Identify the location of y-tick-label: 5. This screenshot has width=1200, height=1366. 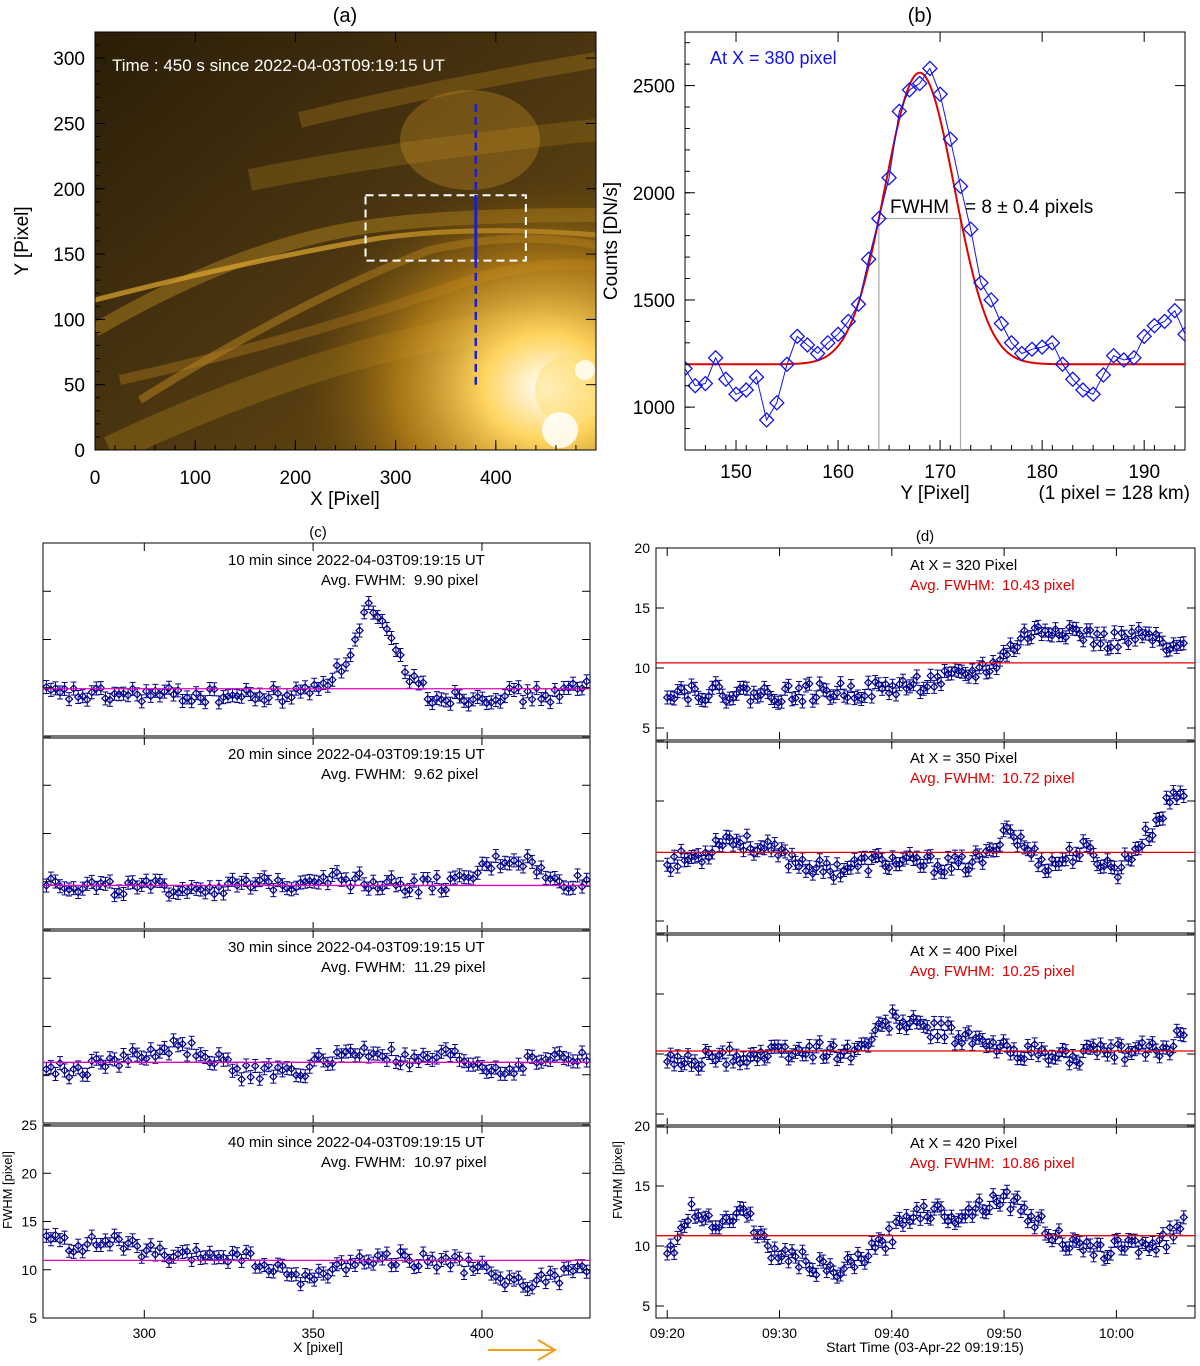
(646, 728).